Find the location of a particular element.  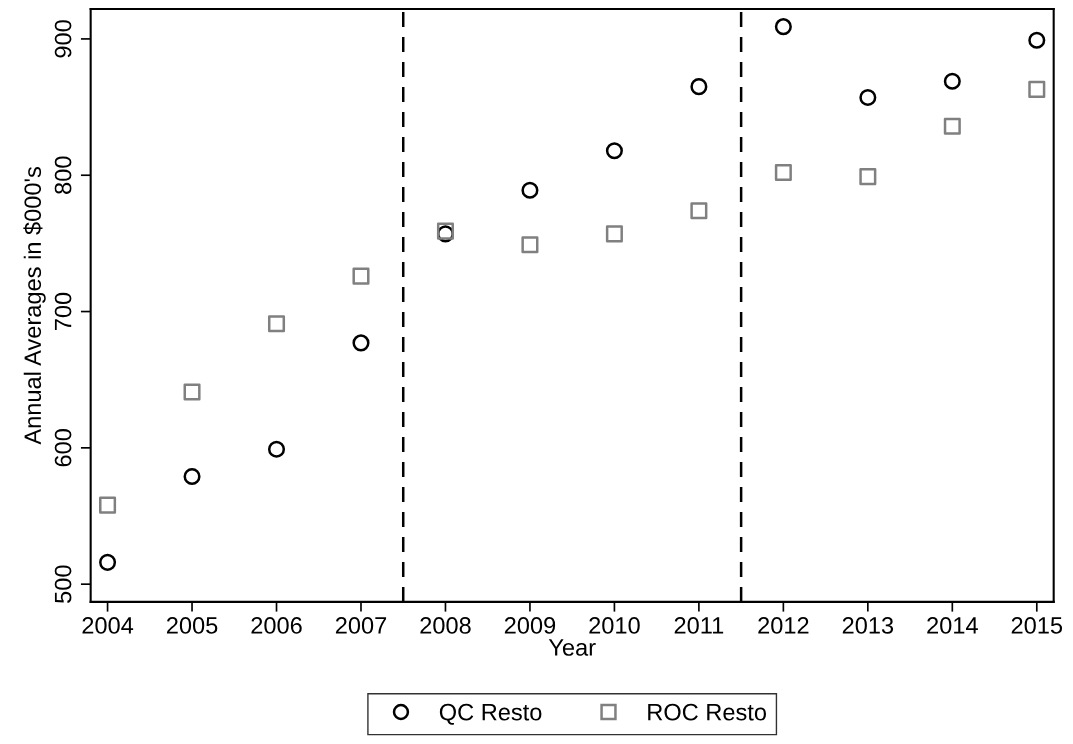

y-tick-label: 600 is located at coordinates (63, 448).